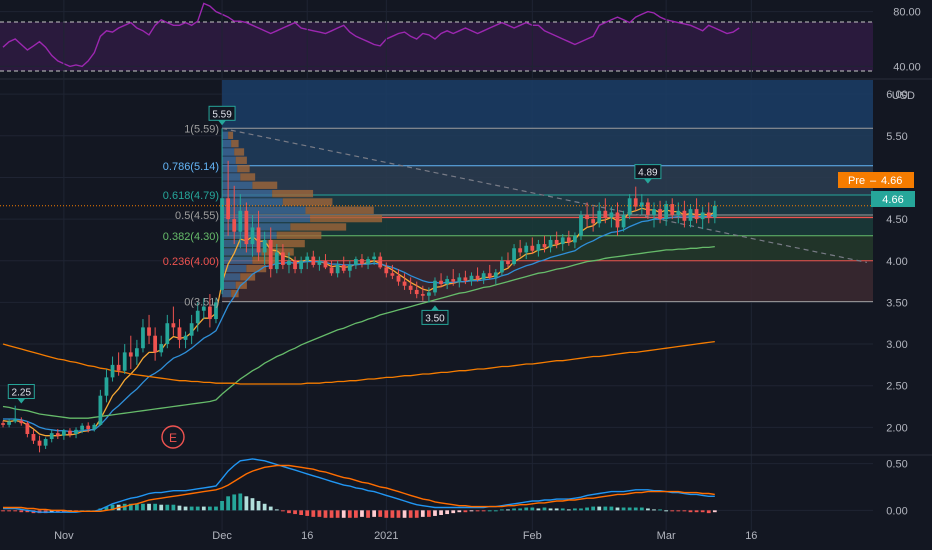  I want to click on earnings-marker: E, so click(173, 437).